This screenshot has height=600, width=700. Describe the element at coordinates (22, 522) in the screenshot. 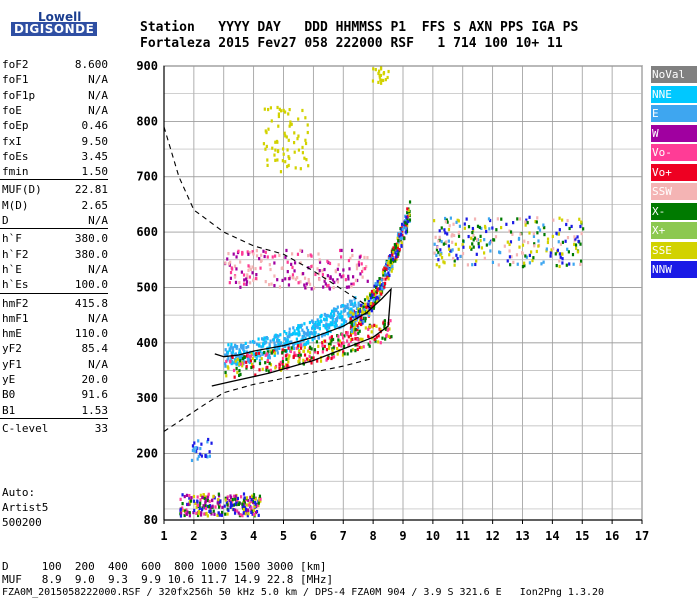

I see `artist-code: 500200` at that location.